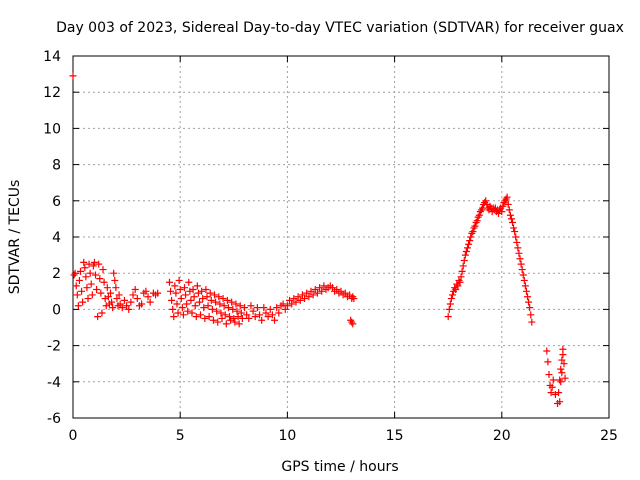 The image size is (640, 480). I want to click on y-tick-label: 12, so click(52, 93).